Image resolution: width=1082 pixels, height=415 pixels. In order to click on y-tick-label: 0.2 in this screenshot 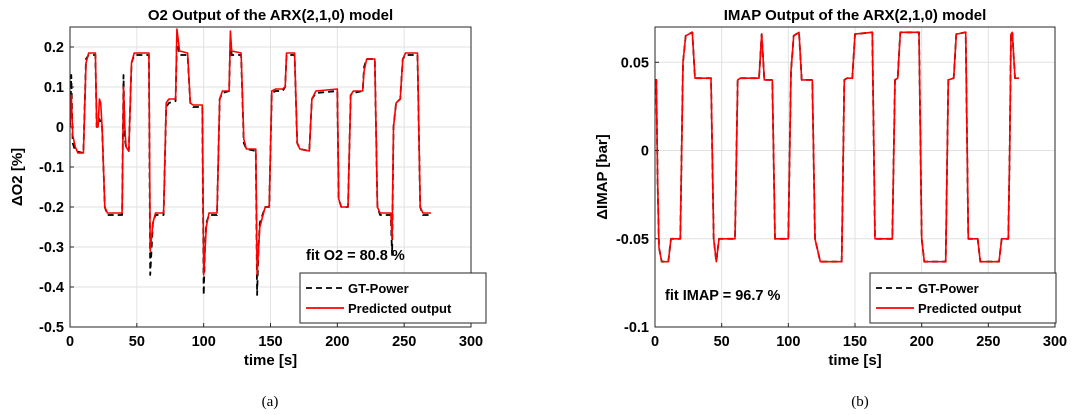, I will do `click(54, 48)`.